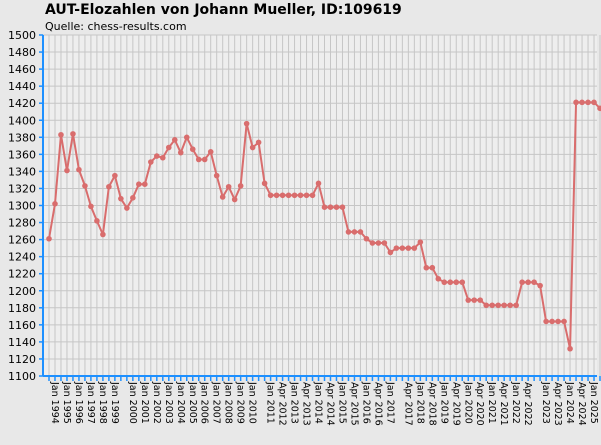  I want to click on x-tick-label: Jan 2006, so click(204, 402).